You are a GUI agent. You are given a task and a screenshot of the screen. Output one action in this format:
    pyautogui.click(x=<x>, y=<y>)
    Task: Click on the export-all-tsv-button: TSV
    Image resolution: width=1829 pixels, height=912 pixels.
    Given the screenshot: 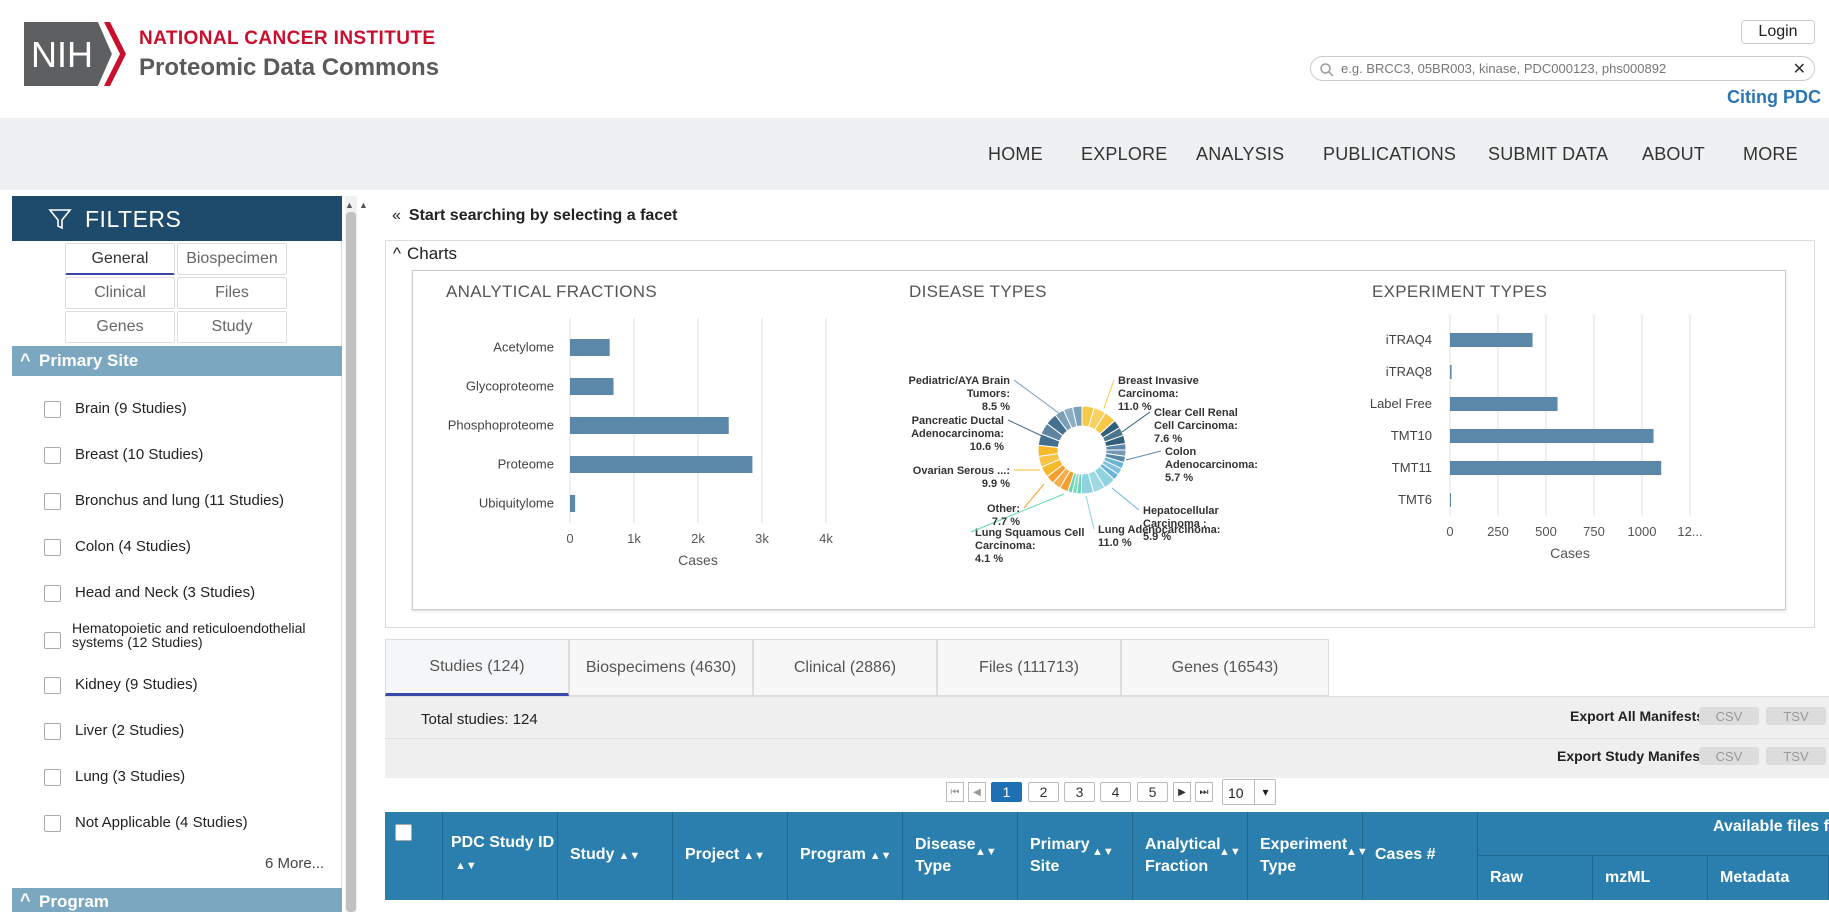 What is the action you would take?
    pyautogui.click(x=1796, y=716)
    